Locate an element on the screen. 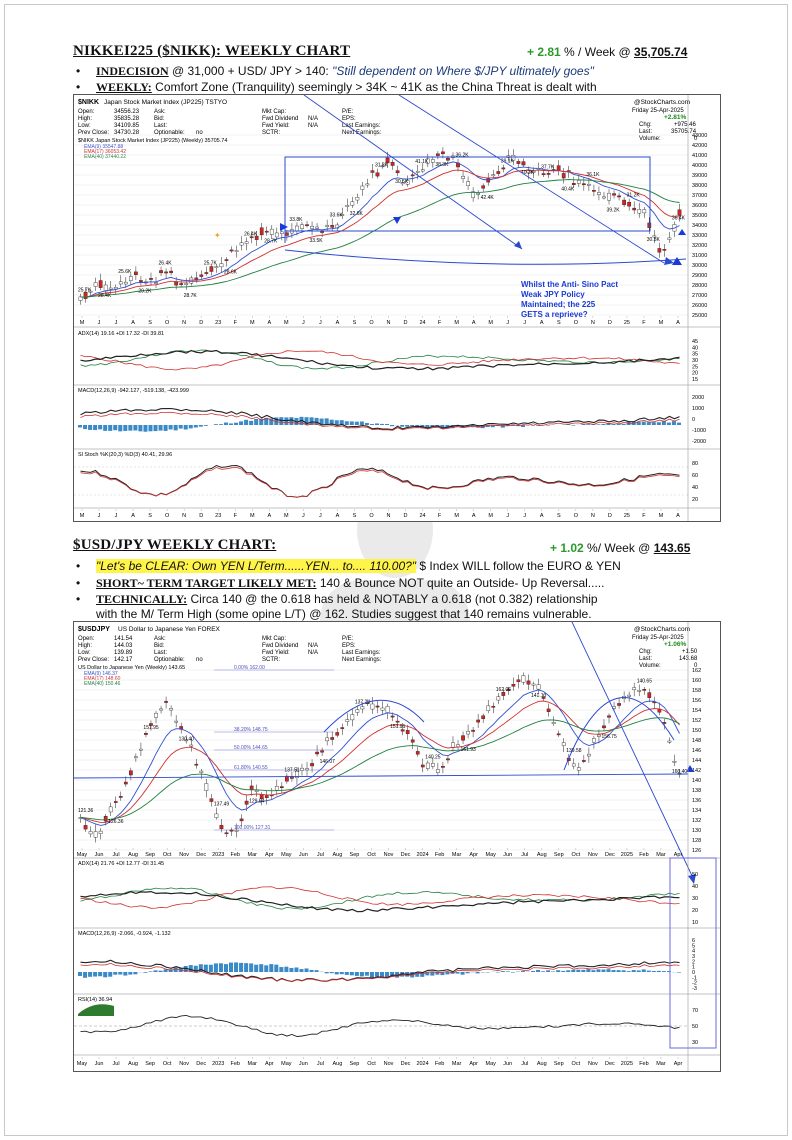 This screenshot has height=1140, width=792. x-tick-label: Oct is located at coordinates (576, 855).